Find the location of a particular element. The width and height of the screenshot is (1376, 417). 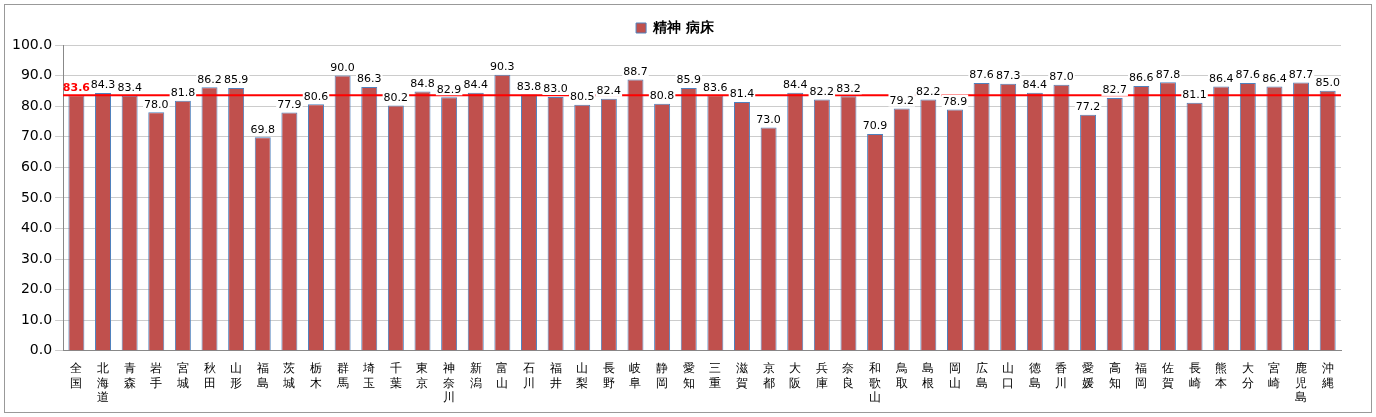

y-tick-label: 40.0 is located at coordinates (36, 227).